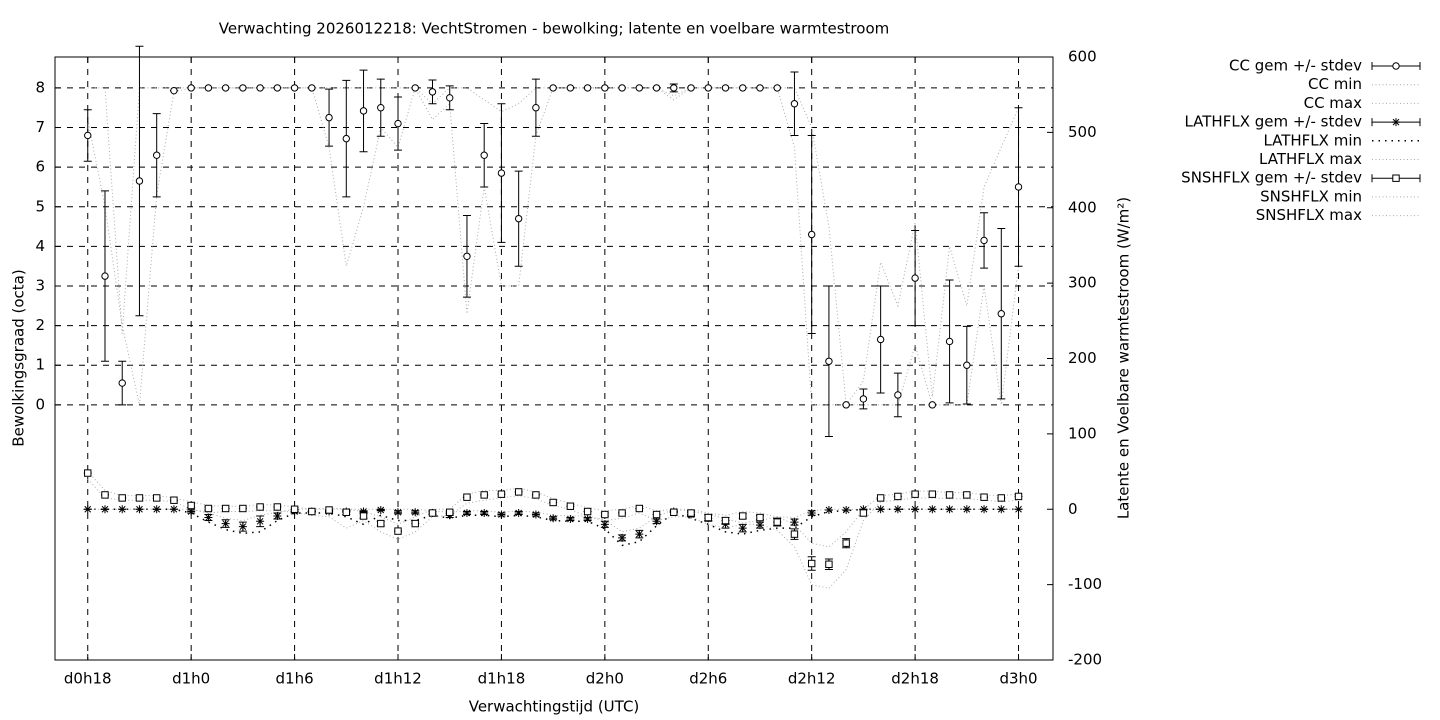  What do you see at coordinates (1273, 122) in the screenshot?
I see `legend-label: LATHFLX gem +/- stdev` at bounding box center [1273, 122].